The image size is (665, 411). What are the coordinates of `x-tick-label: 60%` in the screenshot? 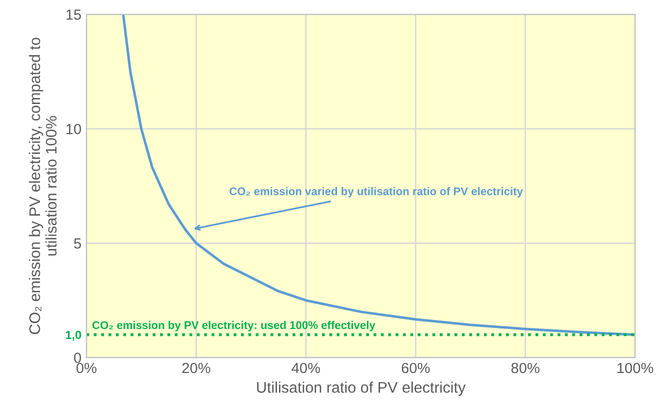 It's located at (416, 368).